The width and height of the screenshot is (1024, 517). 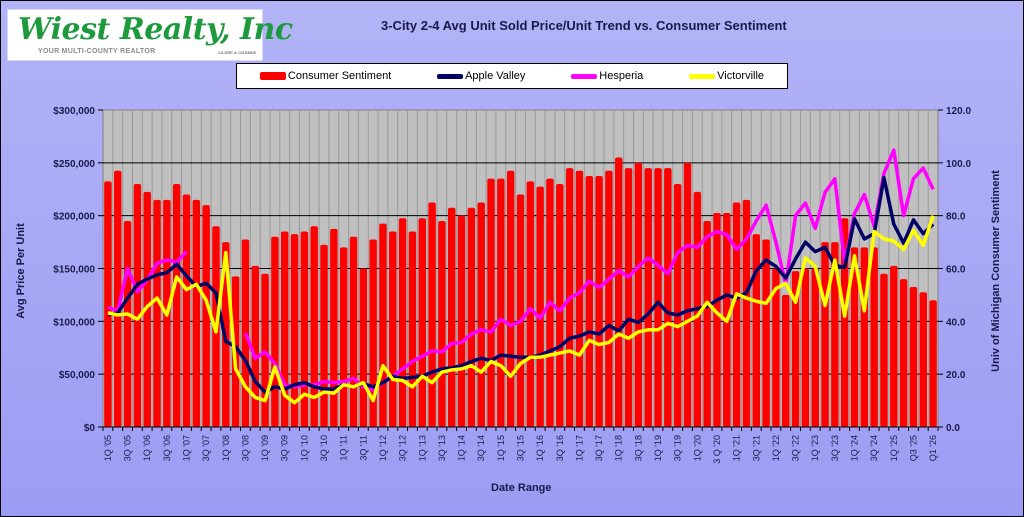 I want to click on x-tick-label: 1Q '14, so click(x=462, y=448).